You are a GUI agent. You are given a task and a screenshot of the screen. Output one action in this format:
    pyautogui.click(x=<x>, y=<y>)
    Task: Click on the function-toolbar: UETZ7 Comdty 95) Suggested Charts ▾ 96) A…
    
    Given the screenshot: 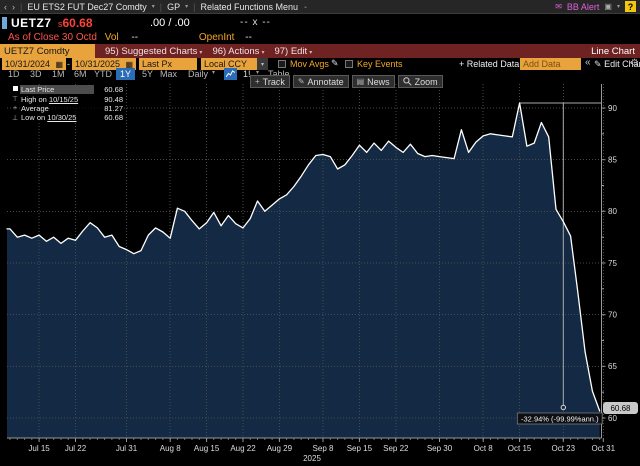 What is the action you would take?
    pyautogui.click(x=320, y=51)
    